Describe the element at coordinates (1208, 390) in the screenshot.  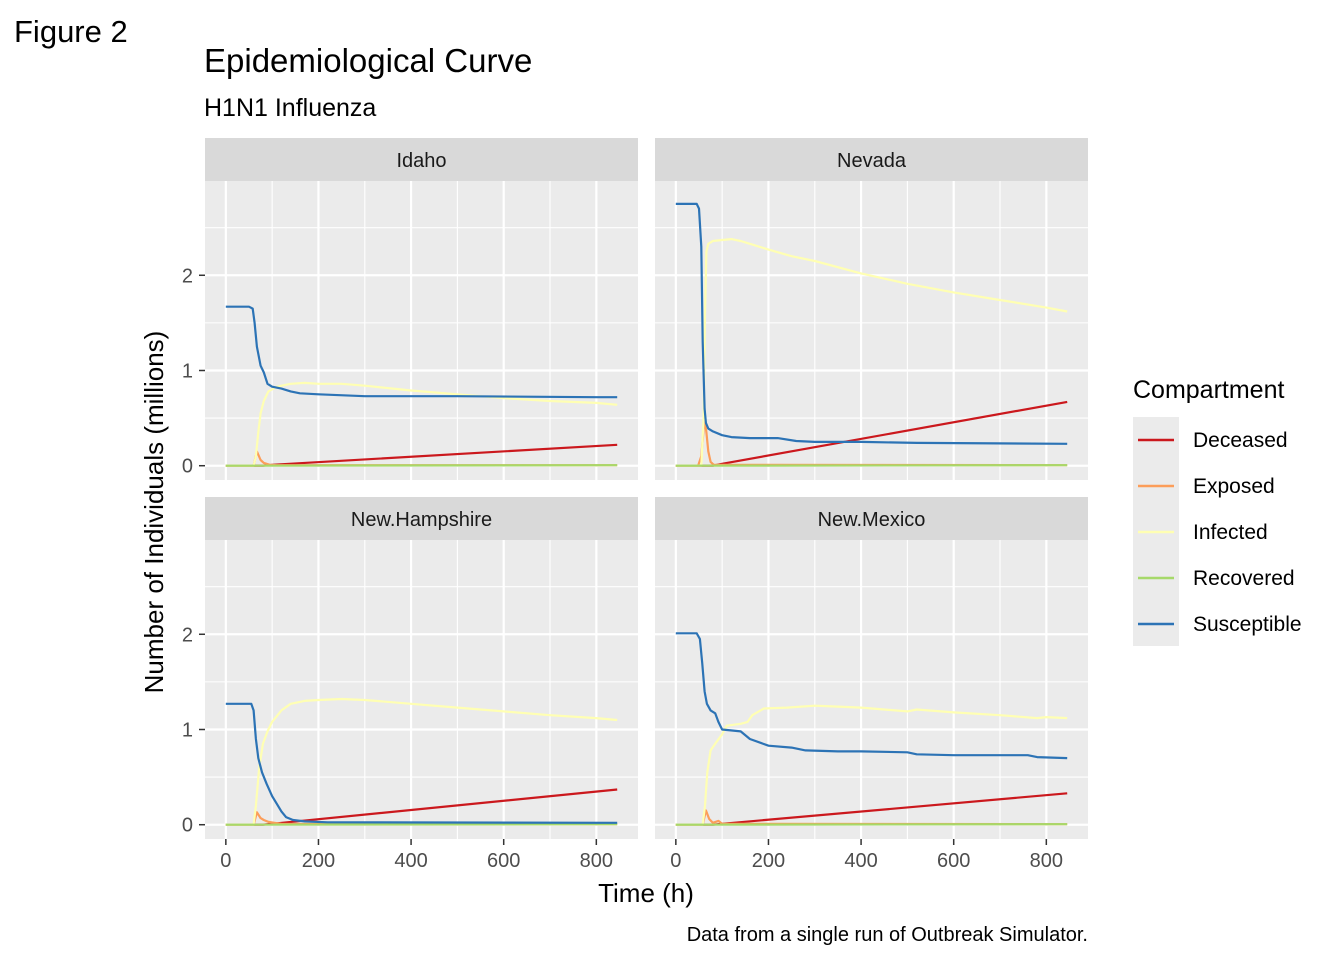
I see `legend-title: Compartment` at that location.